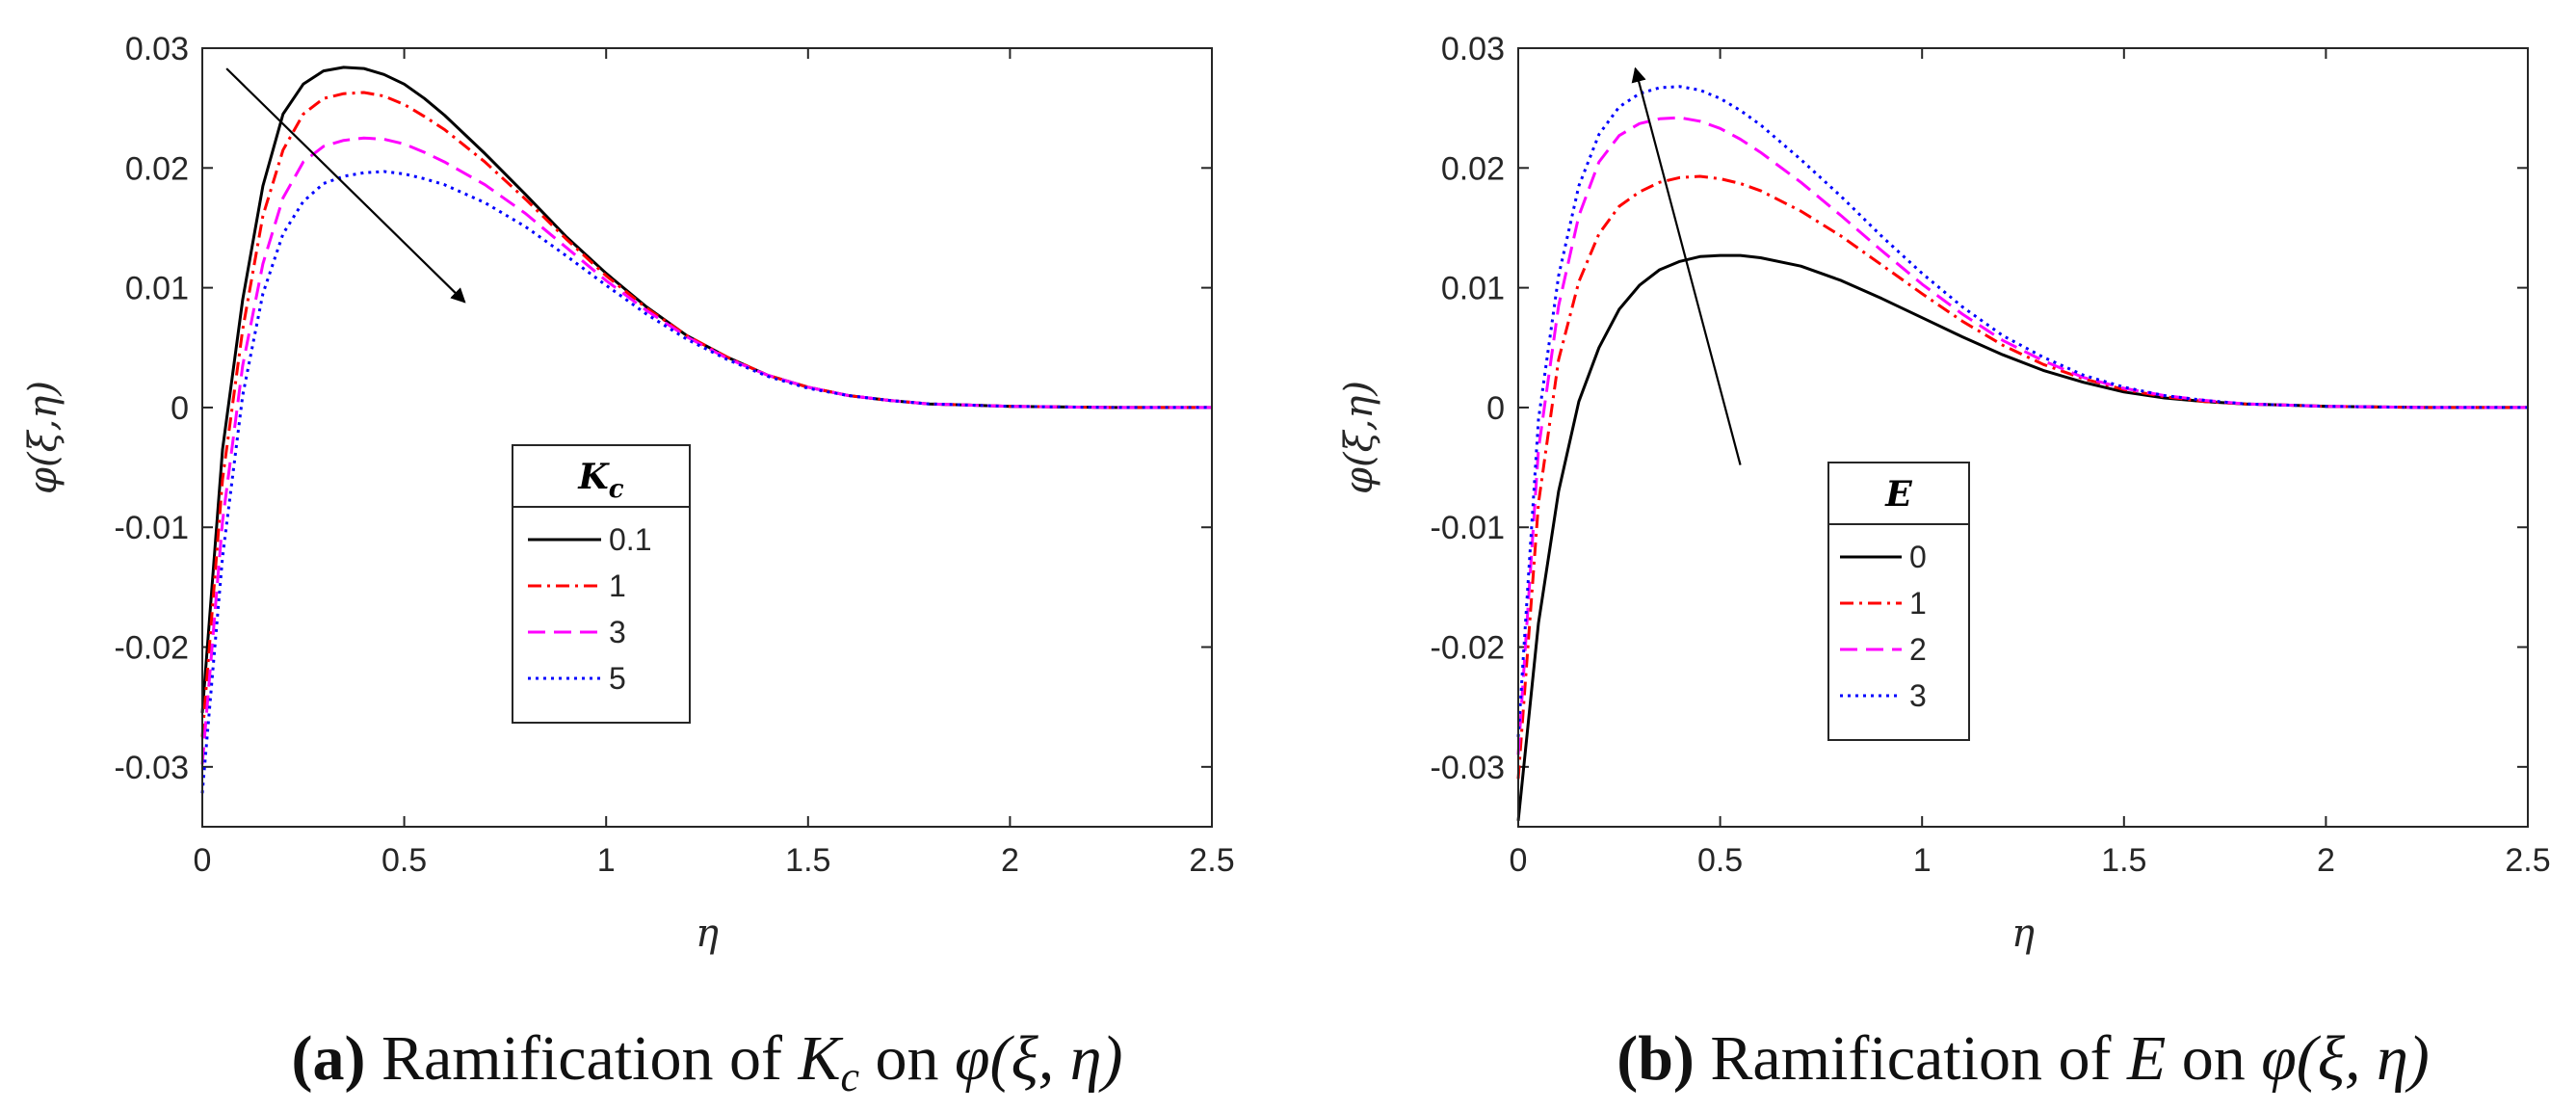 The height and width of the screenshot is (1111, 2576). Describe the element at coordinates (2214, 1058) in the screenshot. I see `caption-after-b: on` at that location.